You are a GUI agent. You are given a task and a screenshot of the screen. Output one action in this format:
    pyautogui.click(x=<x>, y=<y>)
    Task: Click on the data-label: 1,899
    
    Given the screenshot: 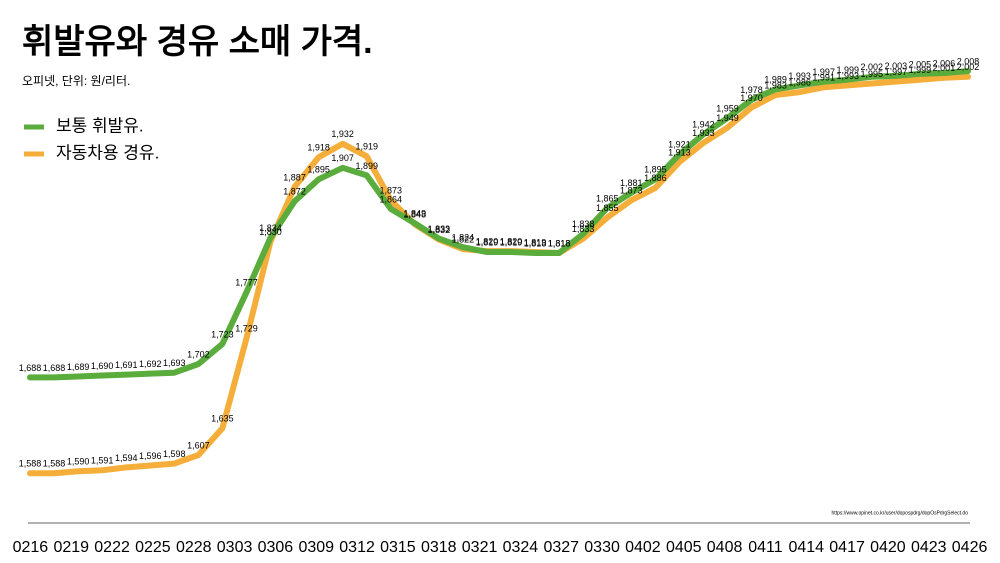 What is the action you would take?
    pyautogui.click(x=366, y=166)
    